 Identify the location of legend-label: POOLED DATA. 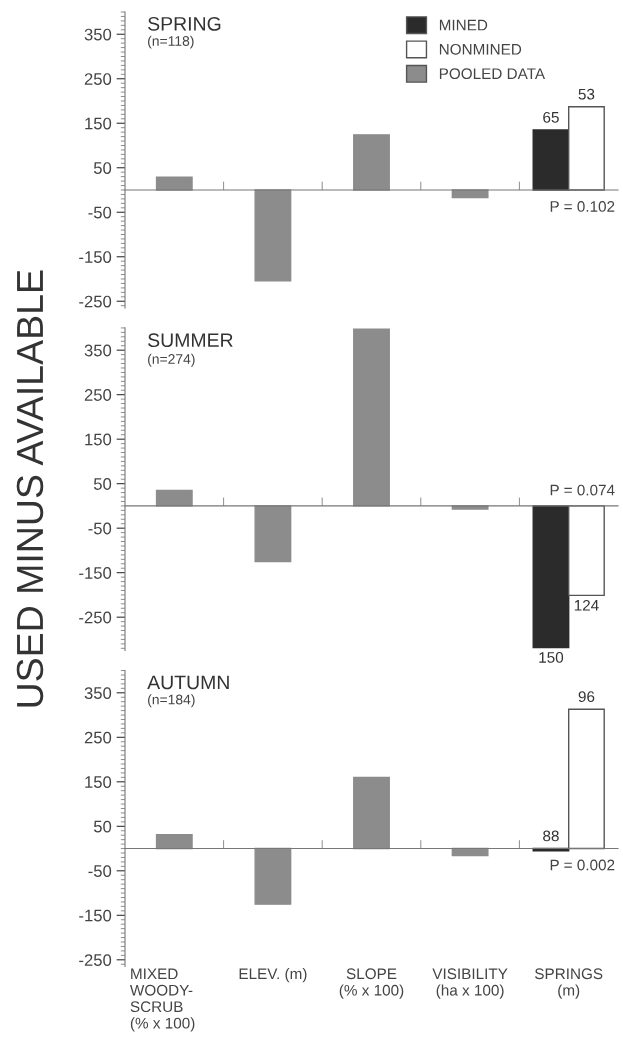
(492, 74).